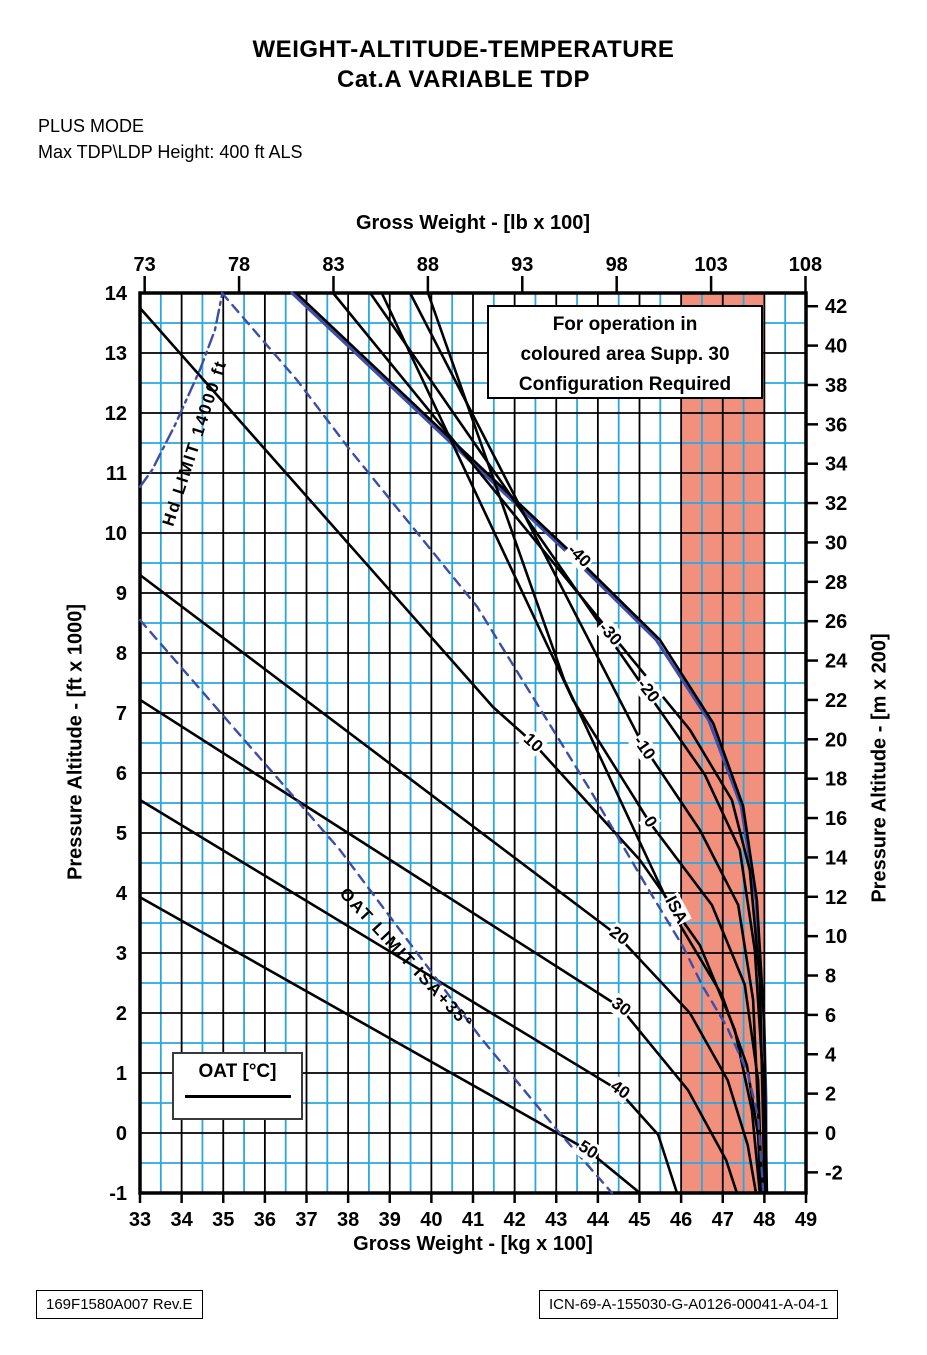  What do you see at coordinates (463, 49) in the screenshot?
I see `page-title-line1: WEIGHT-ALTITUDE-TEMPERATURE` at bounding box center [463, 49].